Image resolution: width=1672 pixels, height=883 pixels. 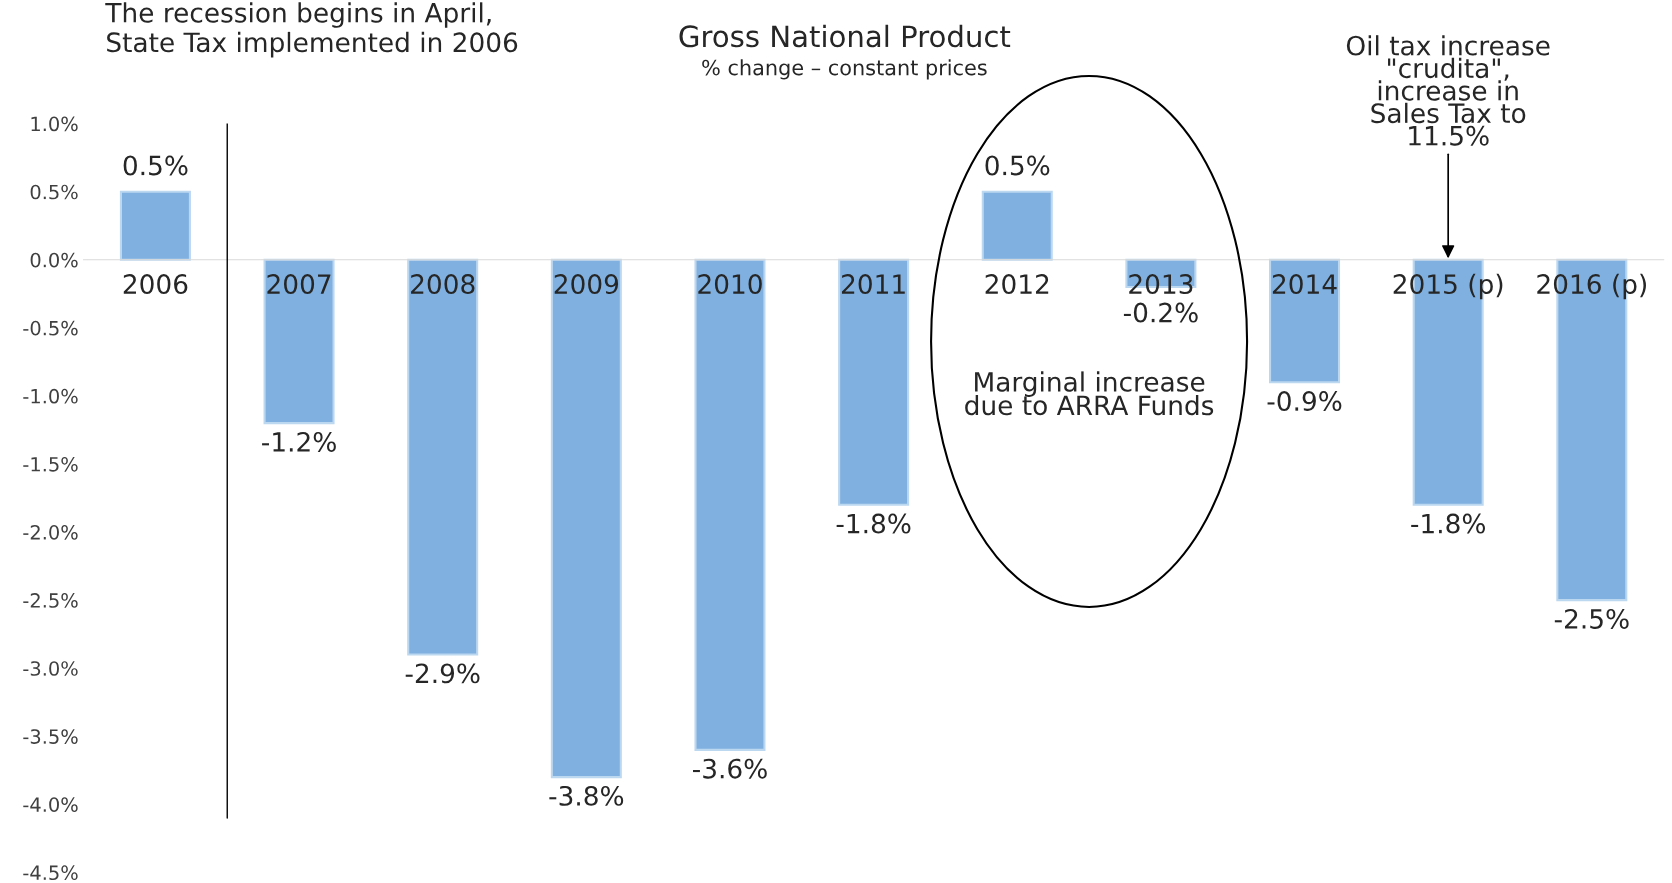 I want to click on y-tick-label: -0.5%, so click(x=50, y=328).